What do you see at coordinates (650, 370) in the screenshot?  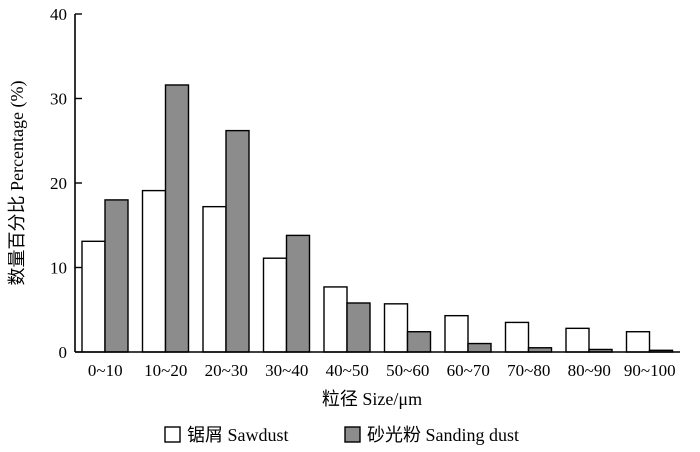 I see `x-tick-label: 90~100` at bounding box center [650, 370].